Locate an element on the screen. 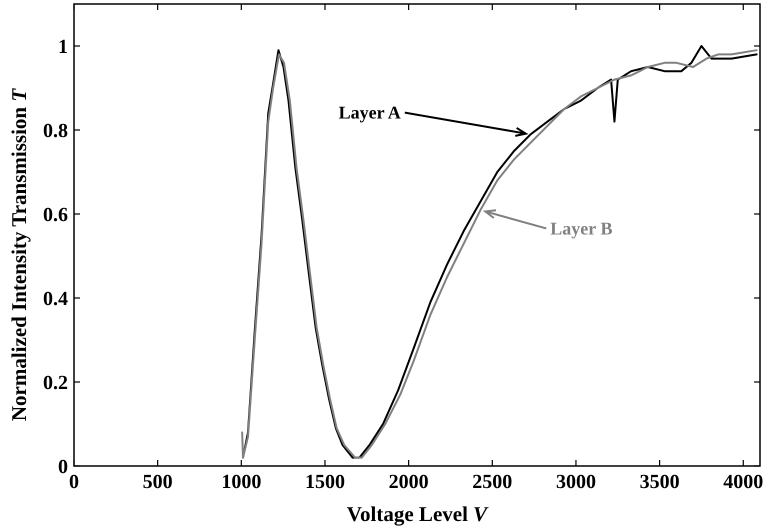 Image resolution: width=775 pixels, height=529 pixels. x-tick-label: 1500 is located at coordinates (324, 482).